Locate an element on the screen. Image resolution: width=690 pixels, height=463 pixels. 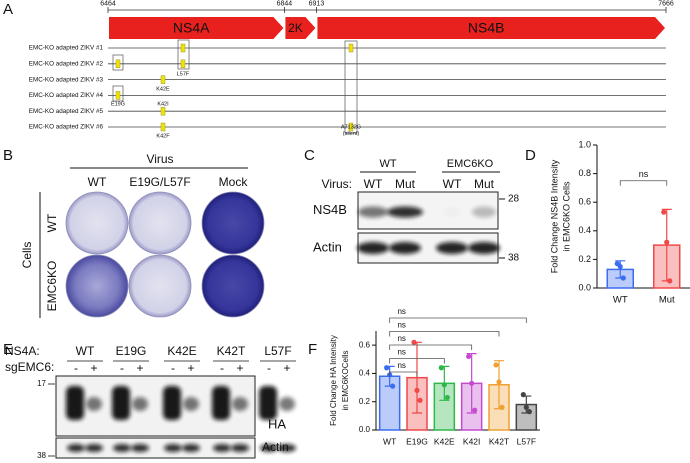
x-tick-label: K42T is located at coordinates (499, 441).